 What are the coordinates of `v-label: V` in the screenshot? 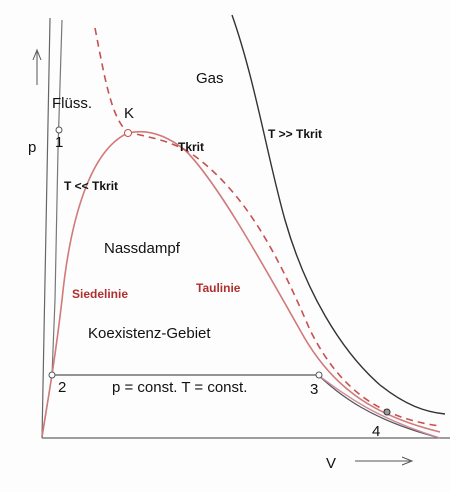 It's located at (331, 463).